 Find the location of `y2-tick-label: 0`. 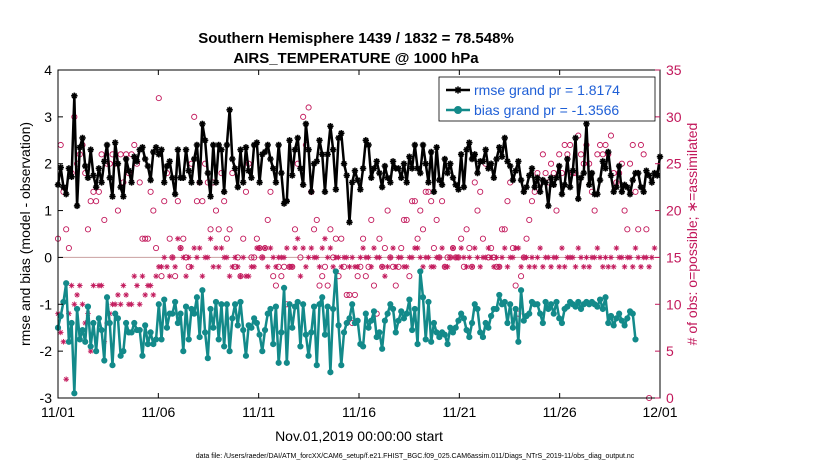

y2-tick-label: 0 is located at coordinates (670, 398).